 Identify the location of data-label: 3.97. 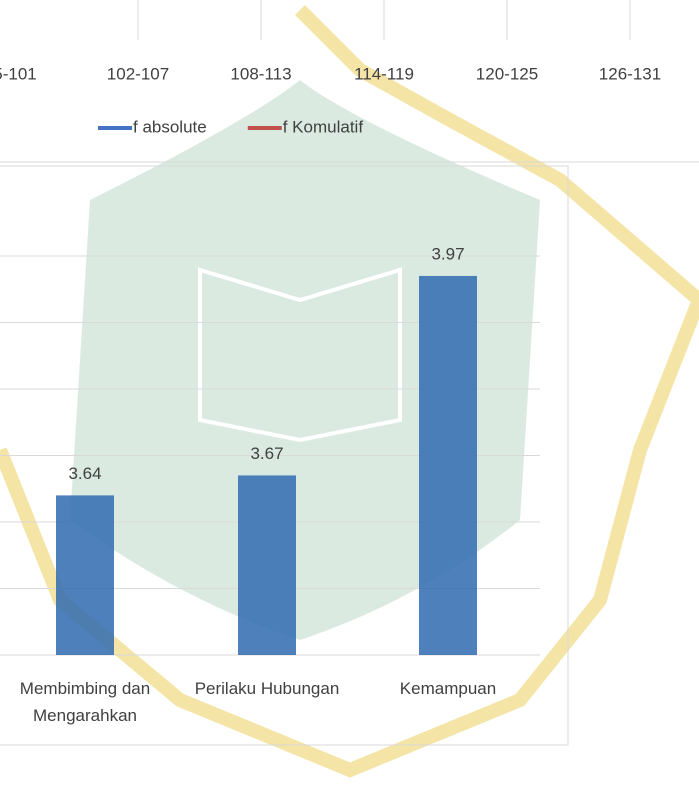
(447, 253).